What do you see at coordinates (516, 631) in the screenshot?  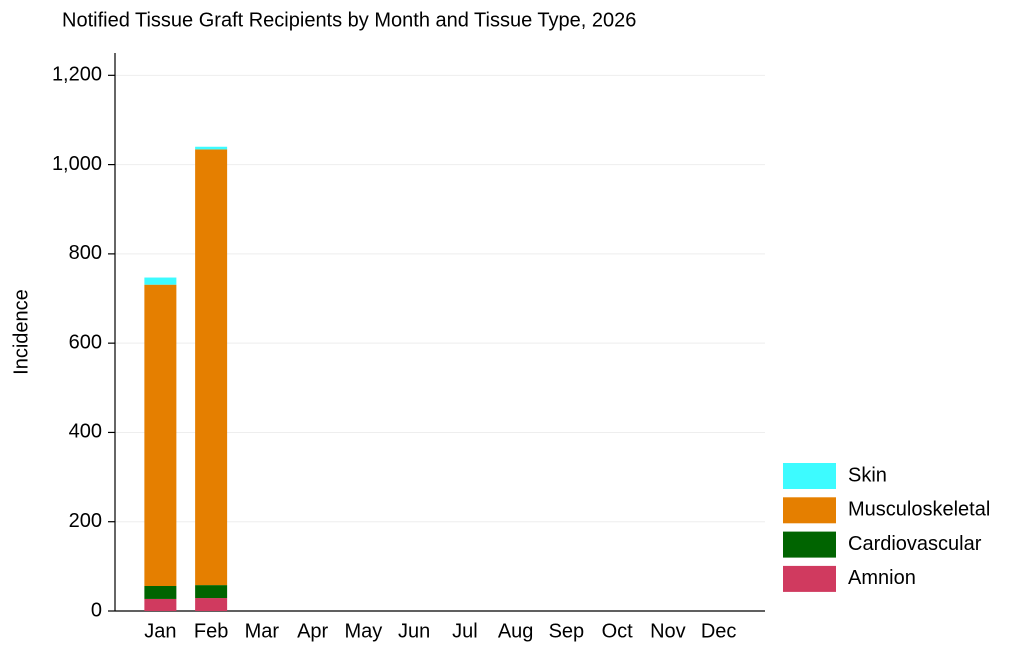 I see `x-tick-label: Aug` at bounding box center [516, 631].